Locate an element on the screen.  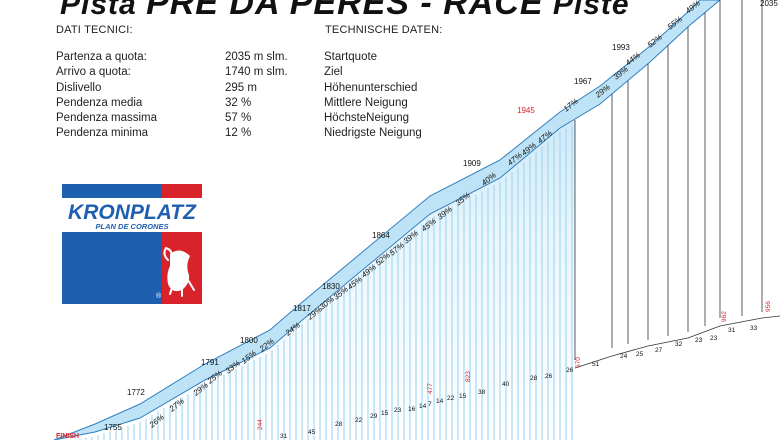
altitude-label: 1755 is located at coordinates (113, 427).